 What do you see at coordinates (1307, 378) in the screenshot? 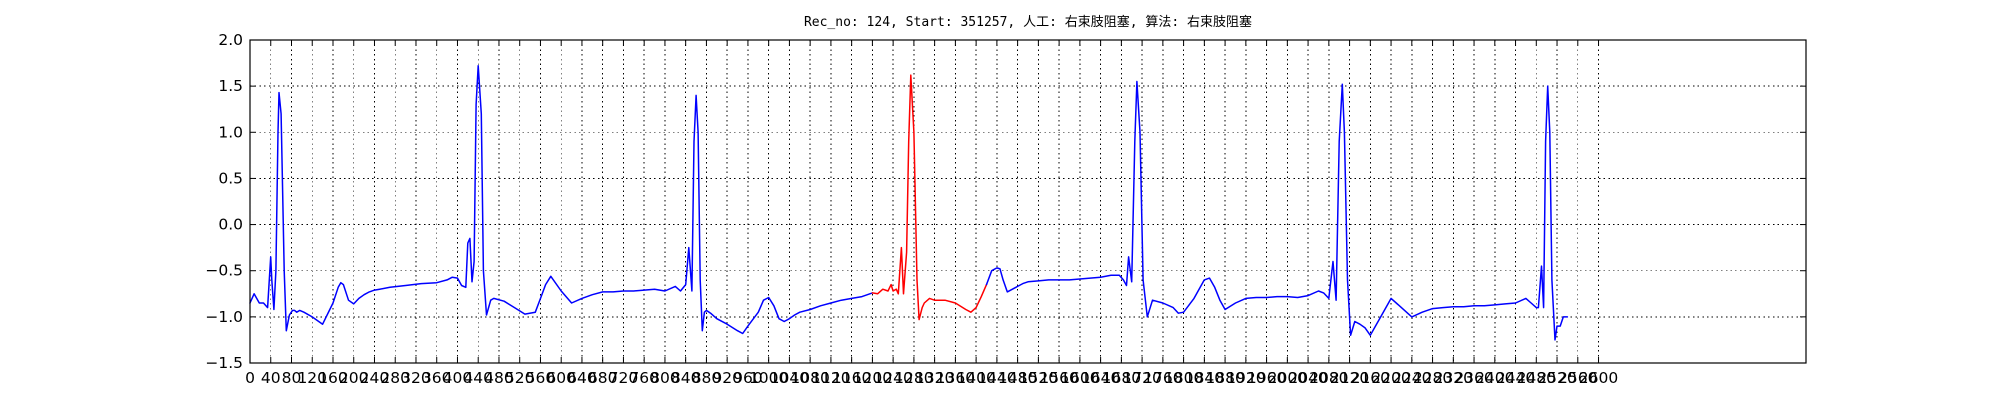
I see `x-tick-label: 2040` at bounding box center [1307, 378].